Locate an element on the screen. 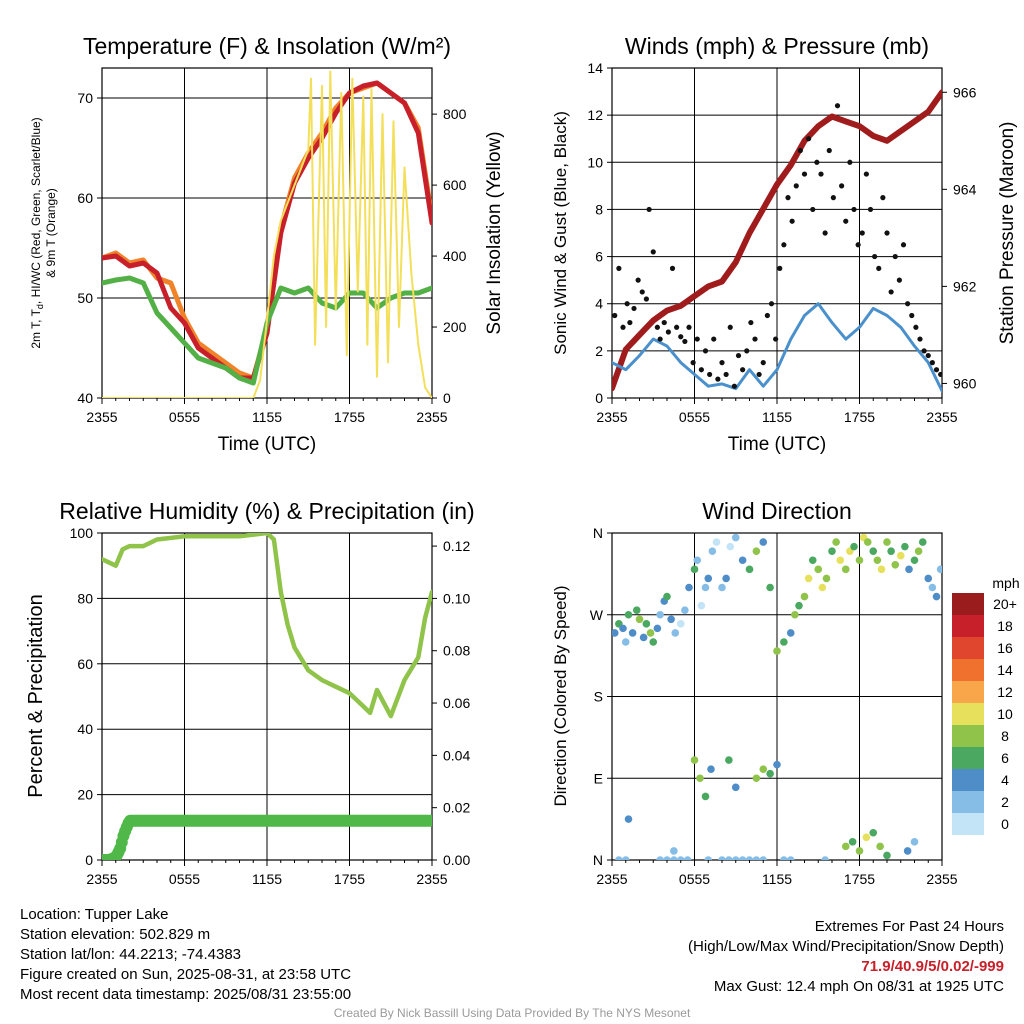 The width and height of the screenshot is (1024, 1024). y-axis-label: Sonic Wind & Gust (Blue, Black) is located at coordinates (560, 233).